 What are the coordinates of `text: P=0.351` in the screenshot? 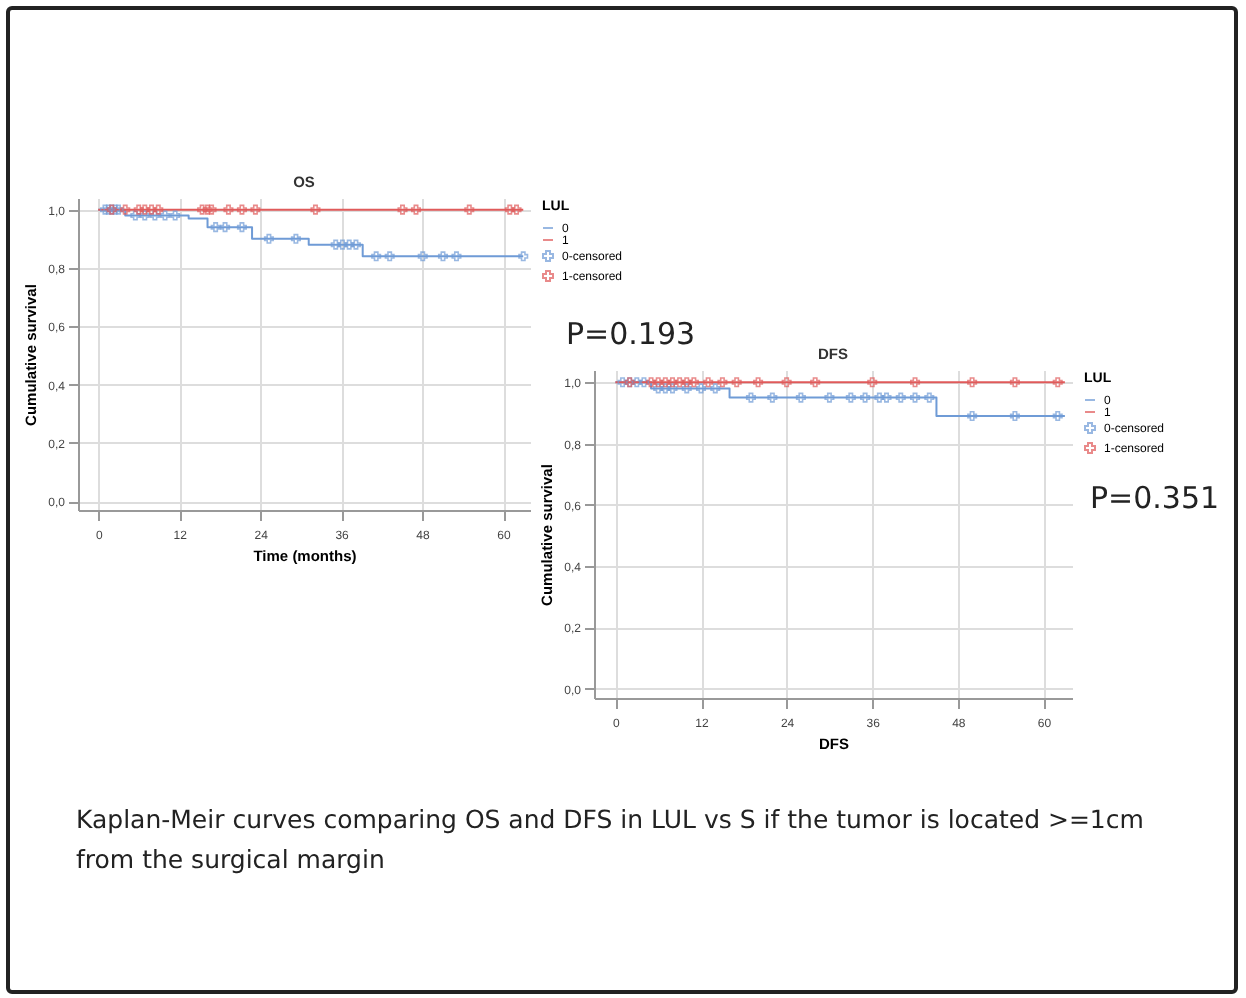 It's located at (1155, 498).